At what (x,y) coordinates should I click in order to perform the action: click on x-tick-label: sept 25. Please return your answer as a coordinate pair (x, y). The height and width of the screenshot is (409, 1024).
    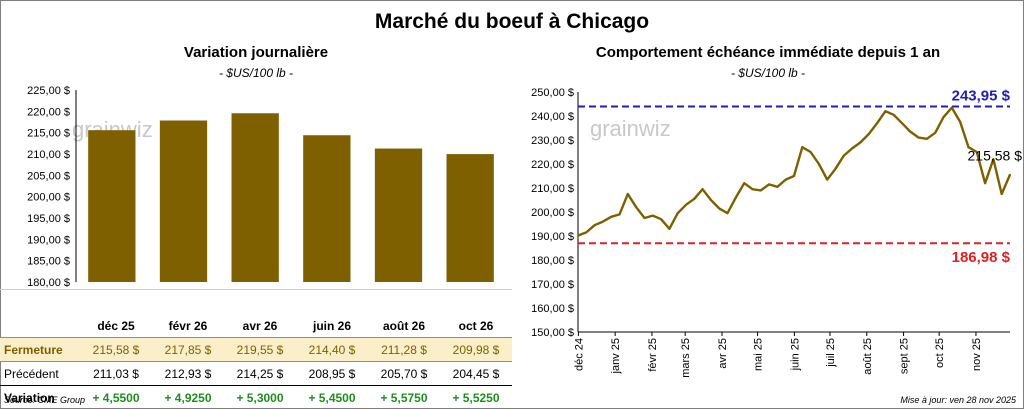
    Looking at the image, I should click on (905, 356).